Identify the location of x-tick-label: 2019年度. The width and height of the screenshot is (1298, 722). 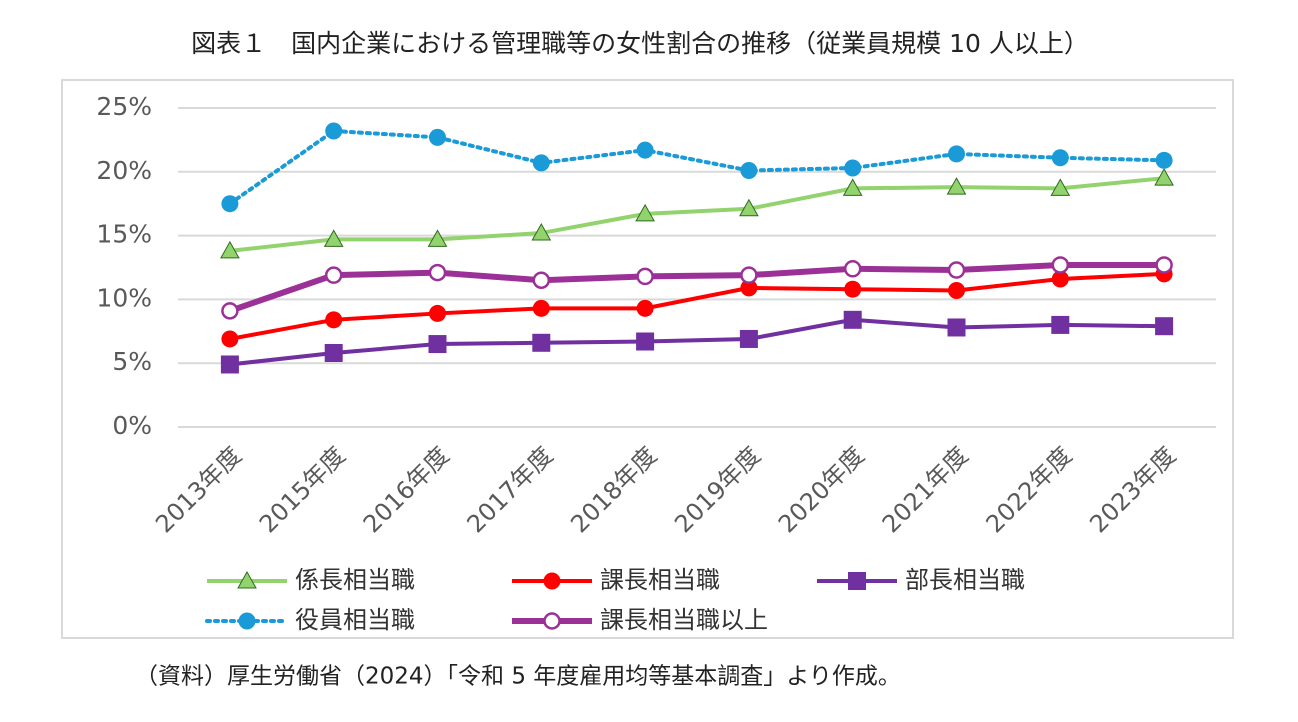
(717, 489).